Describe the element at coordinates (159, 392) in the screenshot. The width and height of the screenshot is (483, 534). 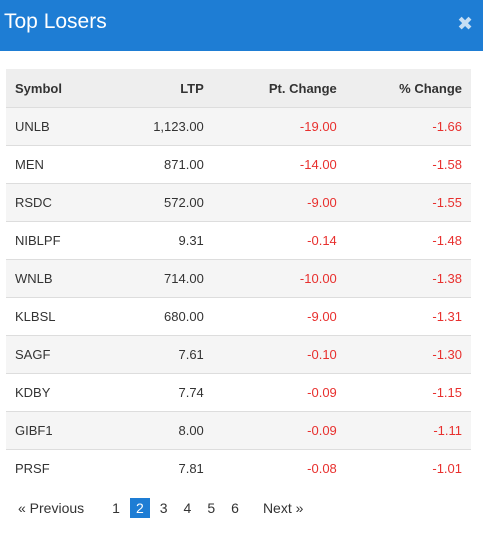
I see `cell-ltp: 7.74` at that location.